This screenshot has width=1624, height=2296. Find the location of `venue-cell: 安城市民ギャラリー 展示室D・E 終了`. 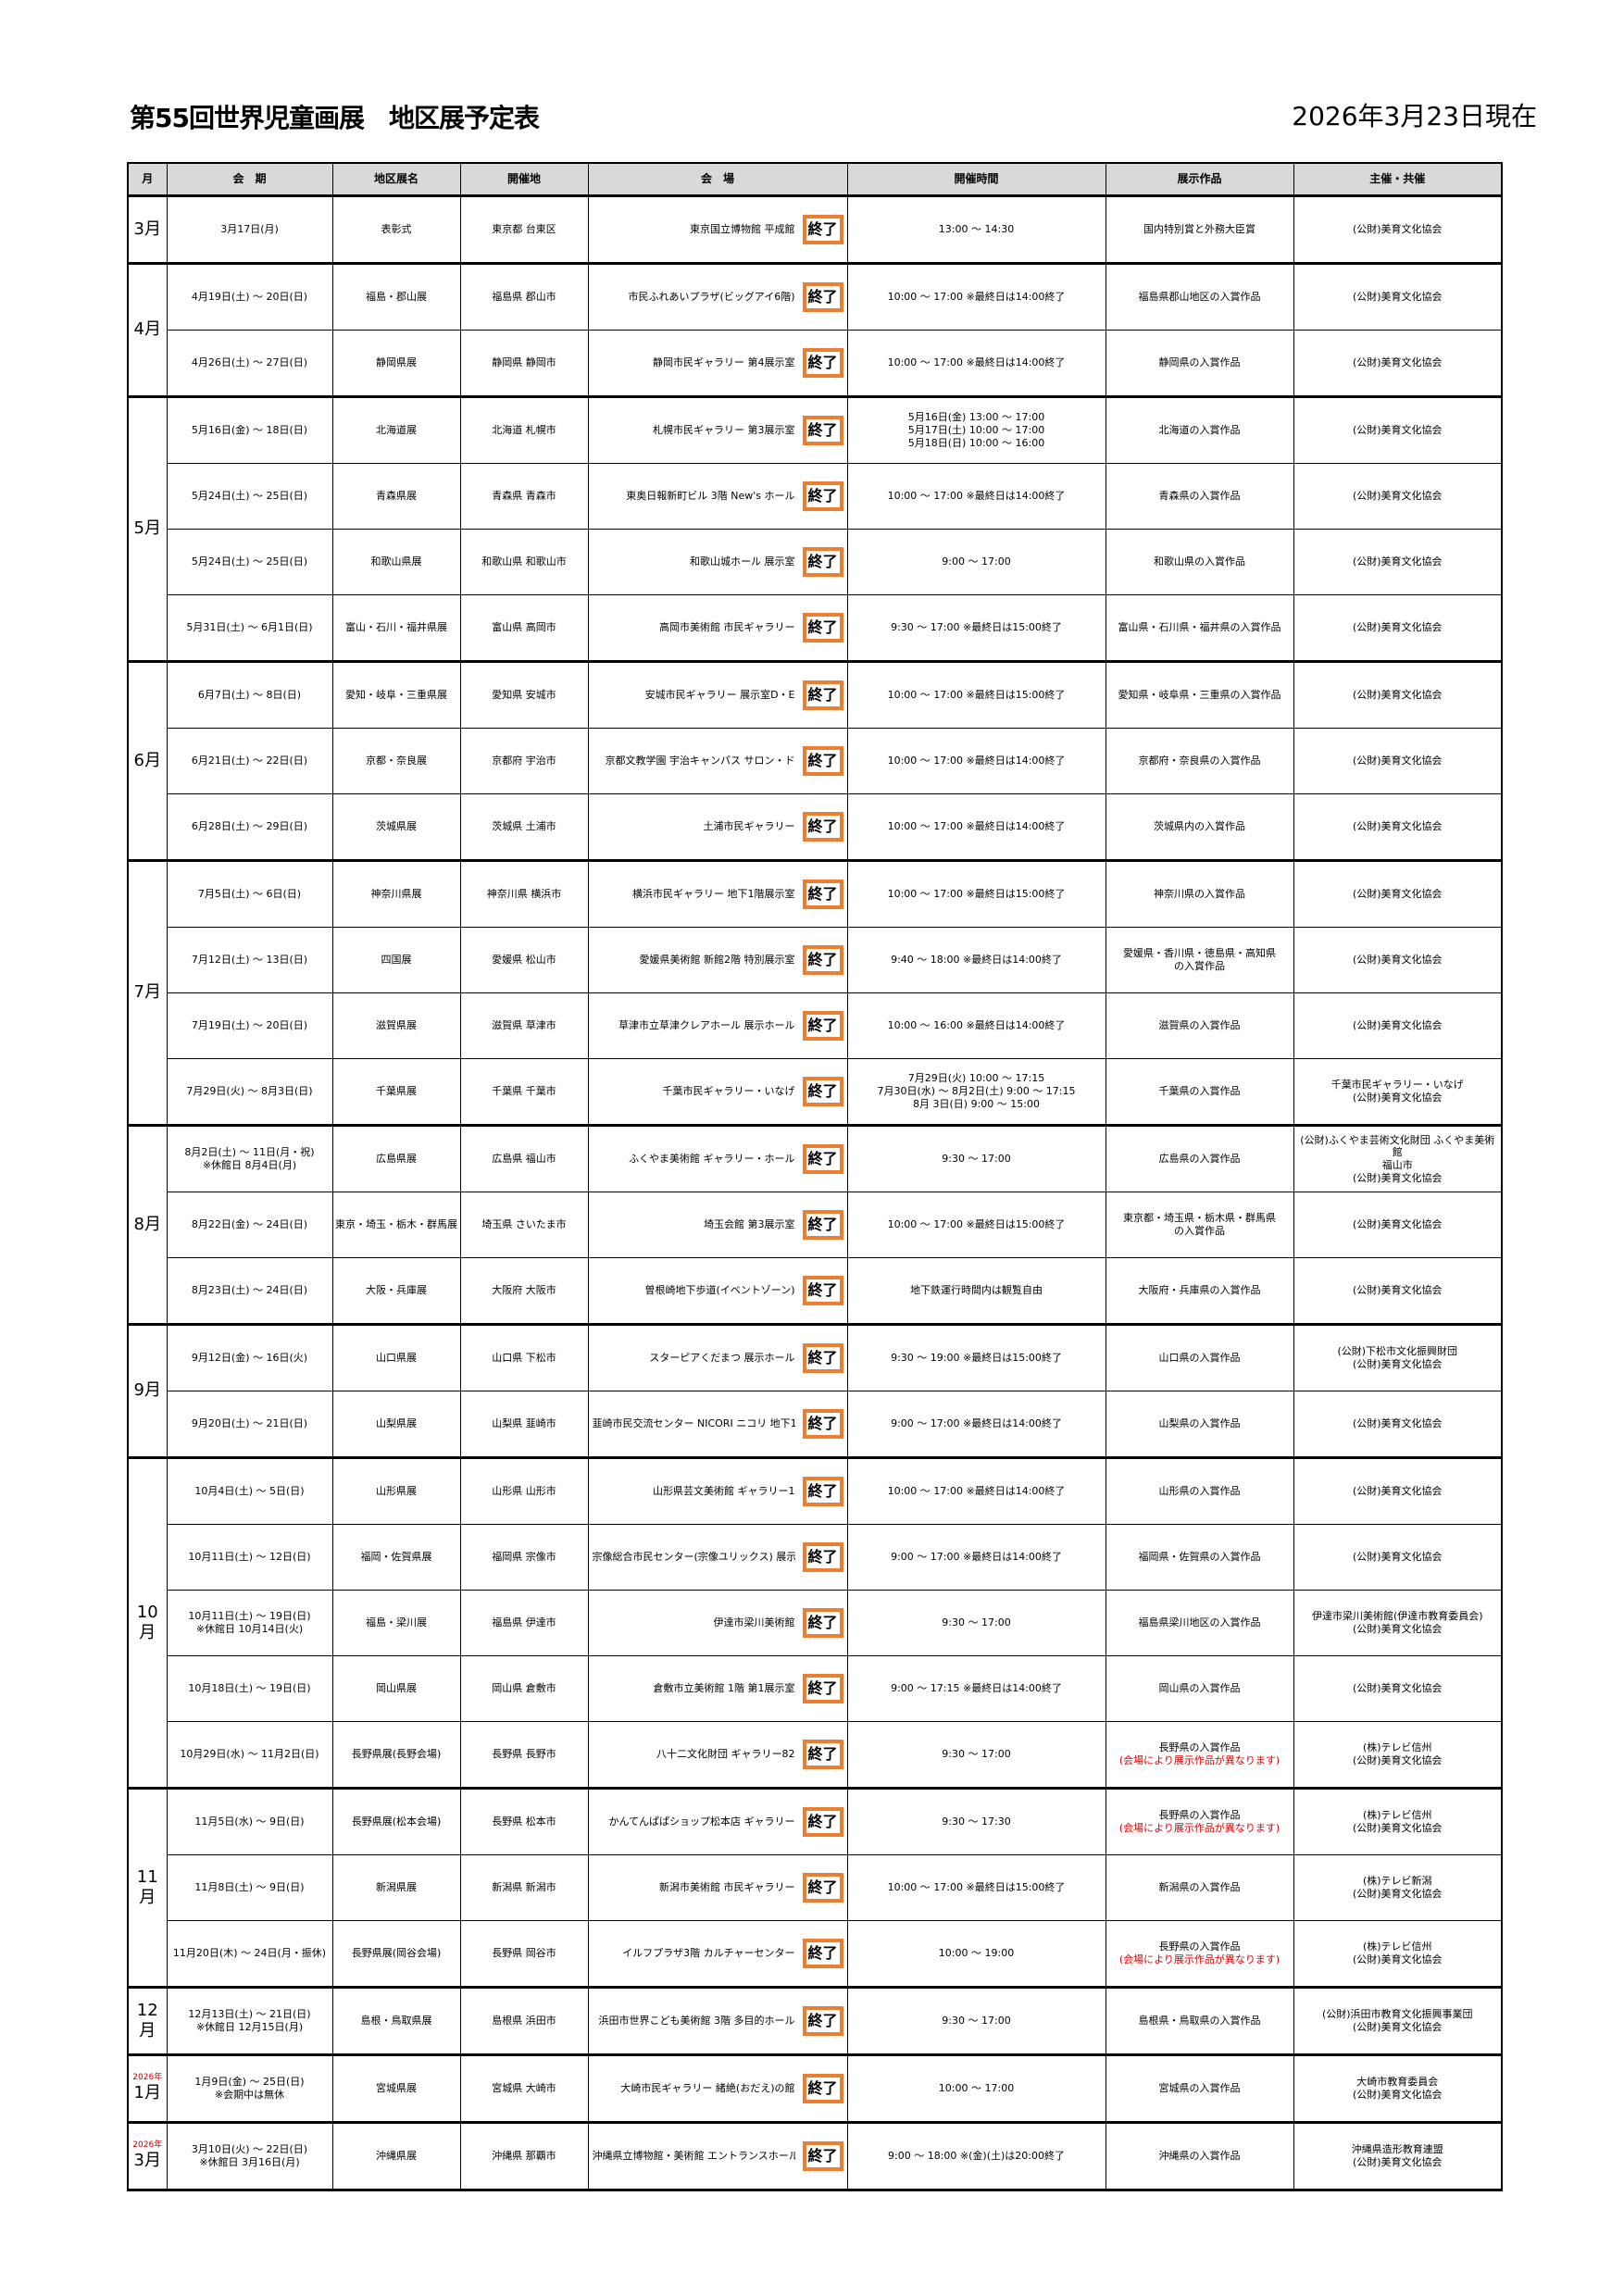

venue-cell: 安城市民ギャラリー 展示室D・E 終了 is located at coordinates (717, 694).